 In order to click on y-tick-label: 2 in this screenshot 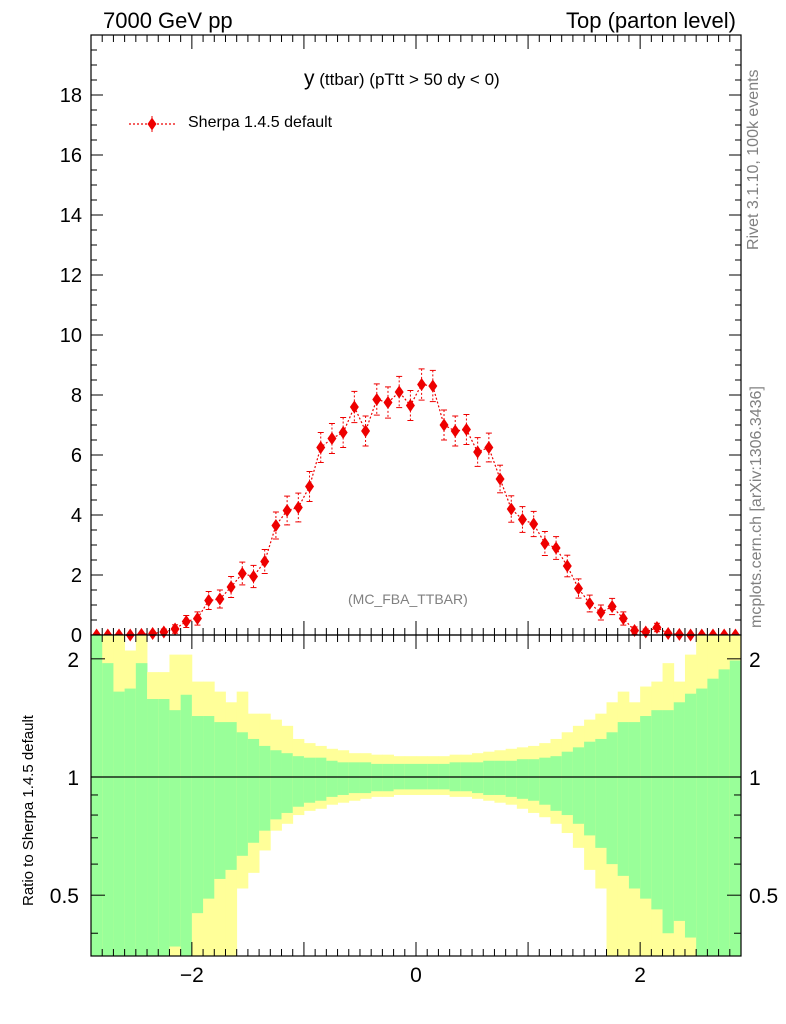, I will do `click(76, 576)`.